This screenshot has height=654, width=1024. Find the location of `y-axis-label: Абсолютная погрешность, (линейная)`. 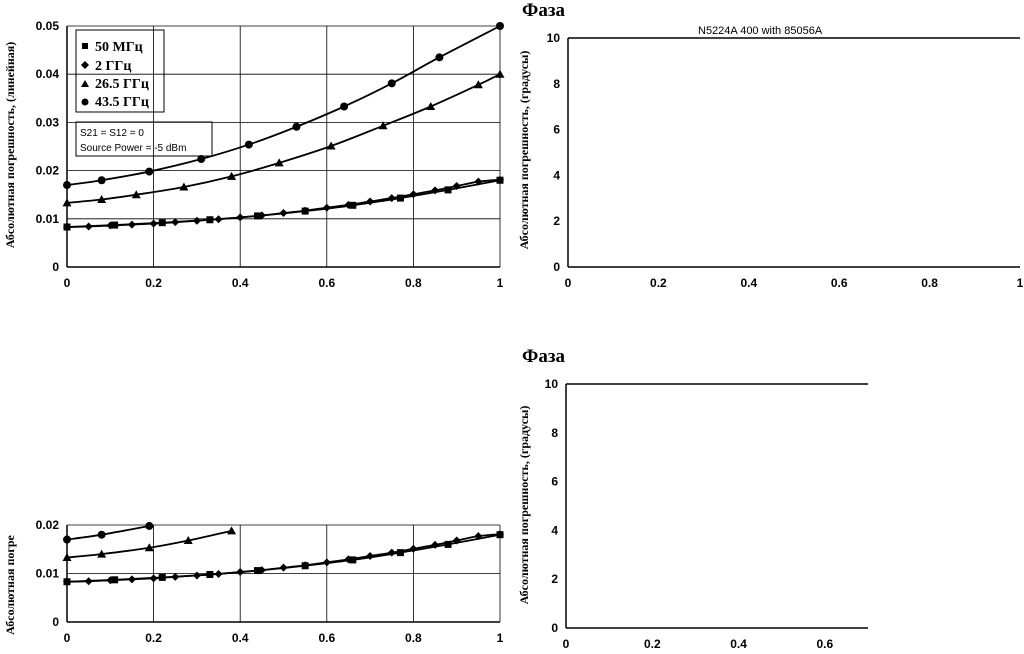

y-axis-label: Абсолютная погрешность, (линейная) is located at coordinates (10, 145).